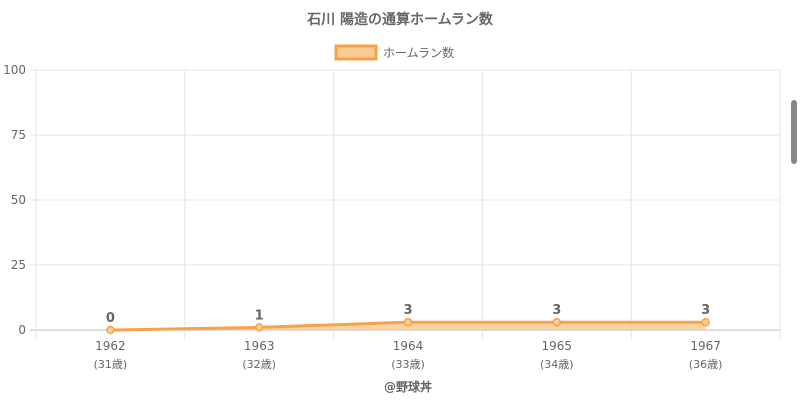 This screenshot has width=800, height=400. What do you see at coordinates (356, 52) in the screenshot?
I see `legend-swatch` at bounding box center [356, 52].